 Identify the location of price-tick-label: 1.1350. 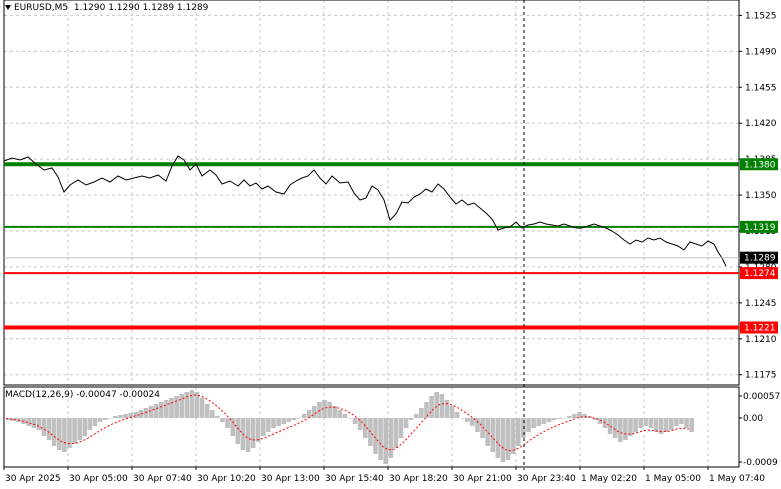
(761, 196).